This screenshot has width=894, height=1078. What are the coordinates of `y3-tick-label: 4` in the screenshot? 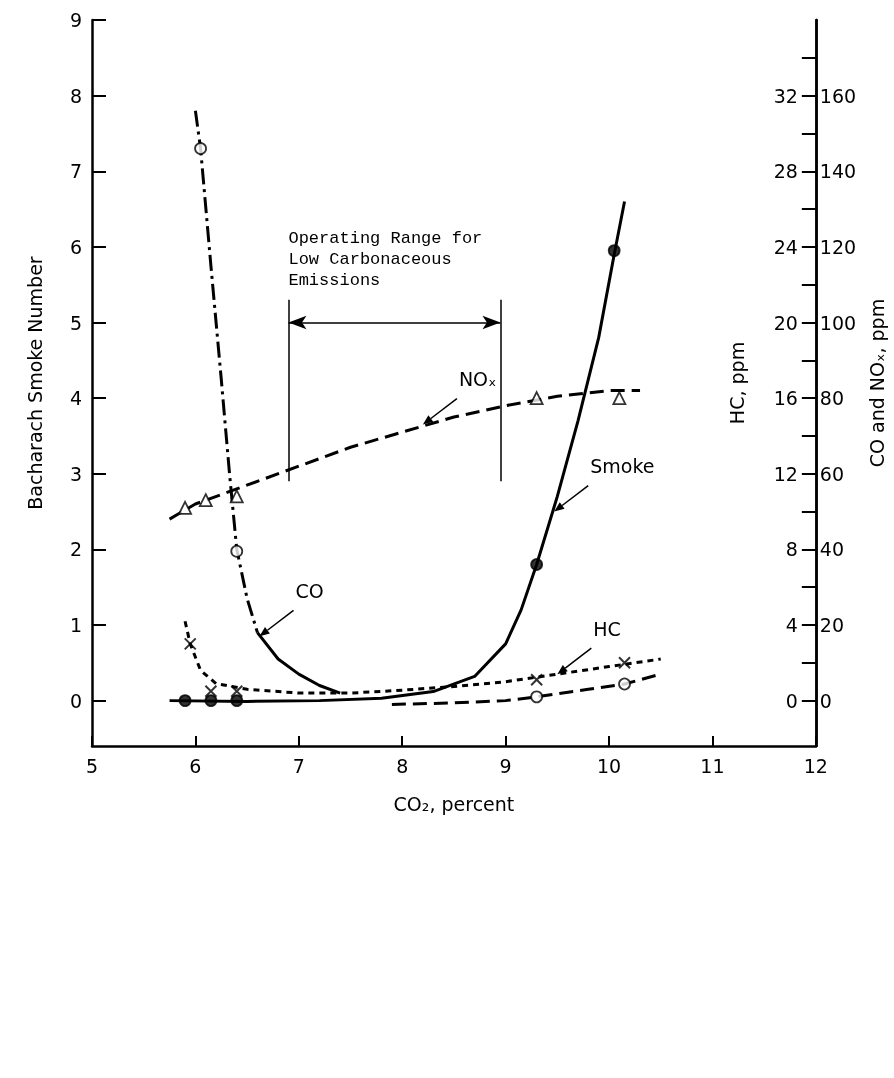 It's located at (791, 625).